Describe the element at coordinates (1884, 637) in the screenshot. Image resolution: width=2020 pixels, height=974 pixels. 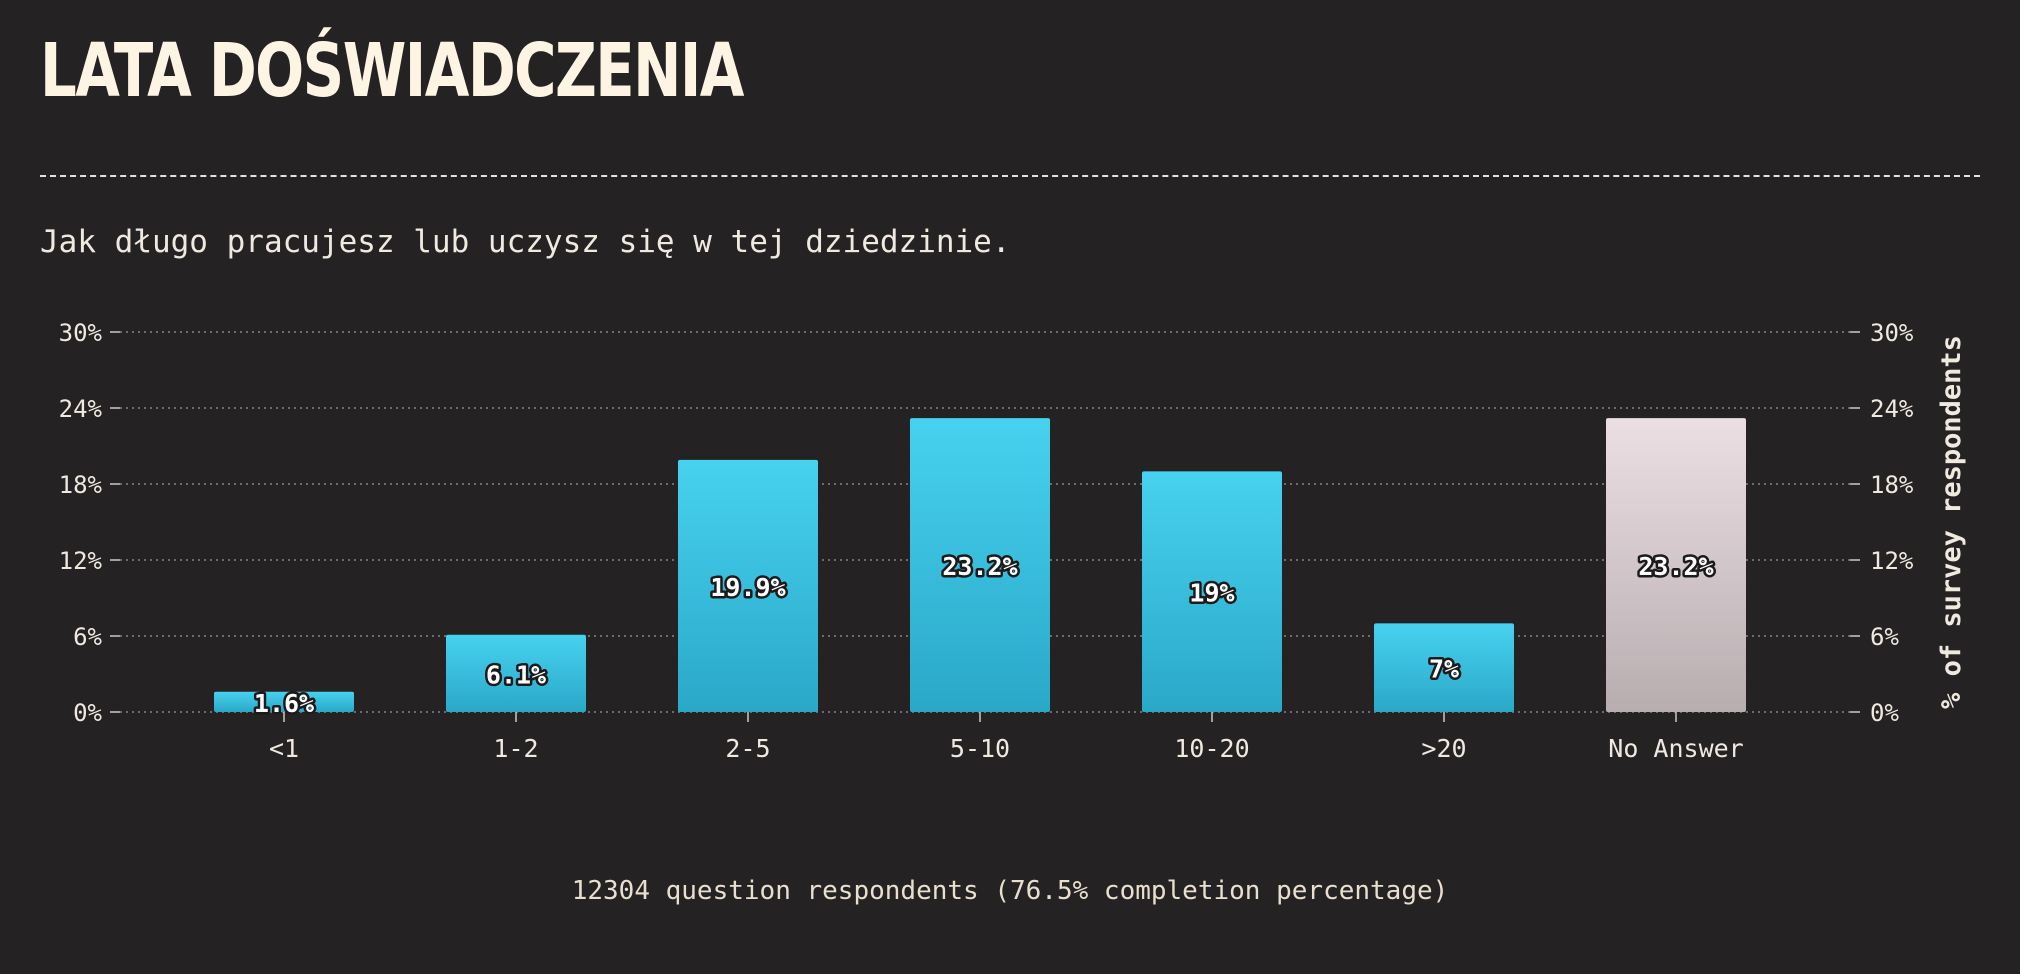
I see `y-tick-label-right: 6%` at that location.